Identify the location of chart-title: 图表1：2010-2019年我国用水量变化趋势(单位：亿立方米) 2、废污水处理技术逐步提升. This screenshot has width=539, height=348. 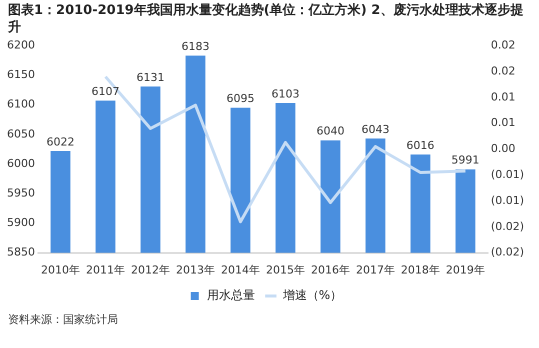
(265, 19).